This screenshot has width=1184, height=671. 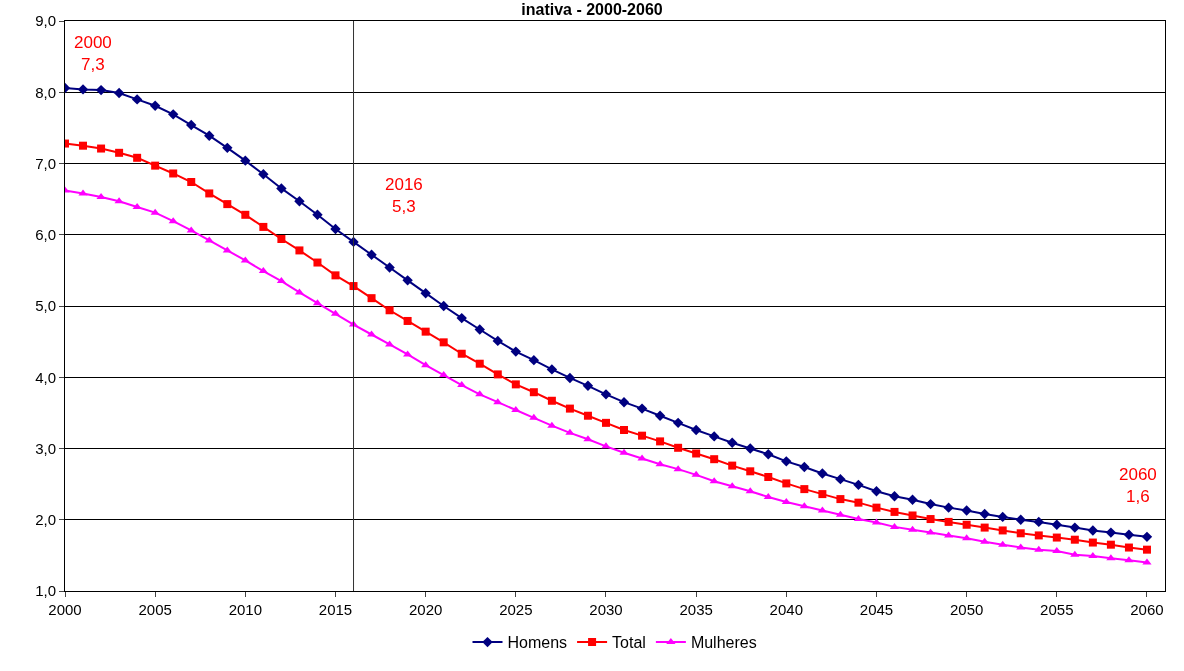 What do you see at coordinates (723, 643) in the screenshot?
I see `legend-label: Mulheres` at bounding box center [723, 643].